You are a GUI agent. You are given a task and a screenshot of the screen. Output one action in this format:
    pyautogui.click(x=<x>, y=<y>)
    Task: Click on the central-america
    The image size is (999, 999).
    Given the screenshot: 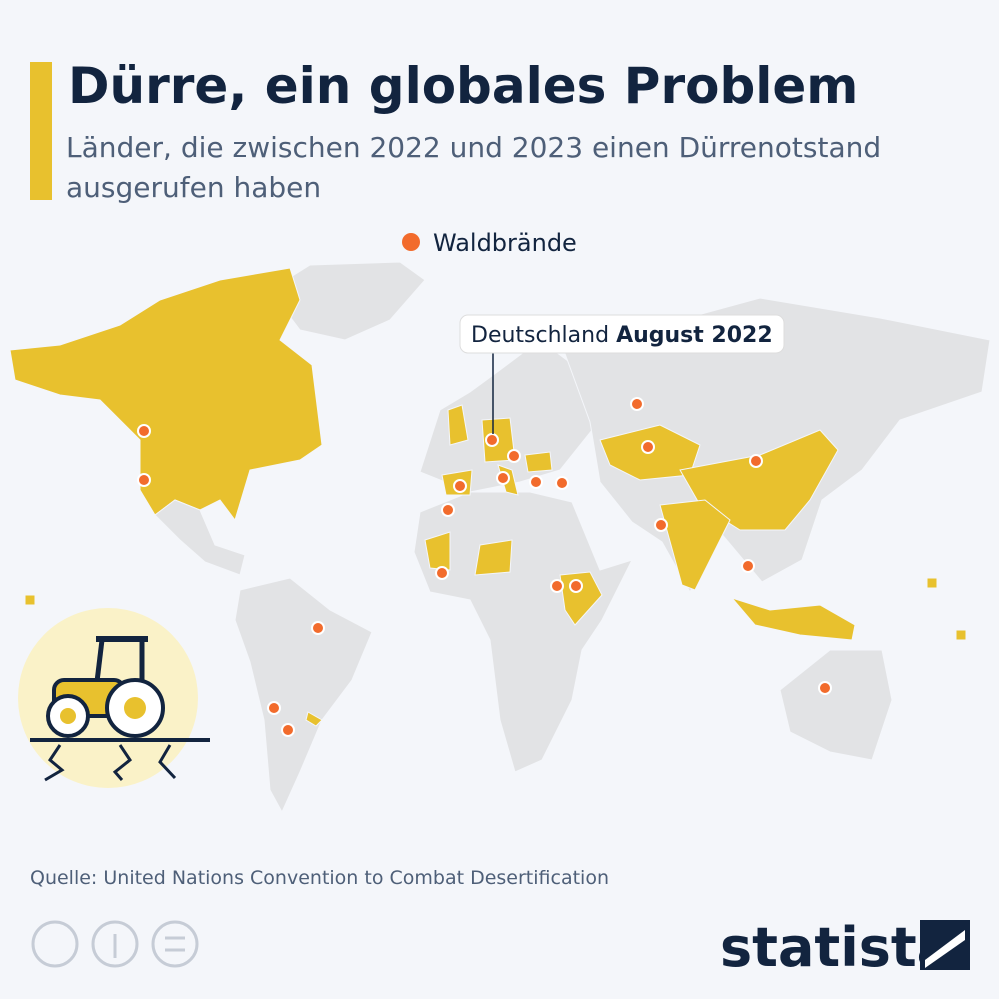 What is the action you would take?
    pyautogui.click(x=200, y=537)
    